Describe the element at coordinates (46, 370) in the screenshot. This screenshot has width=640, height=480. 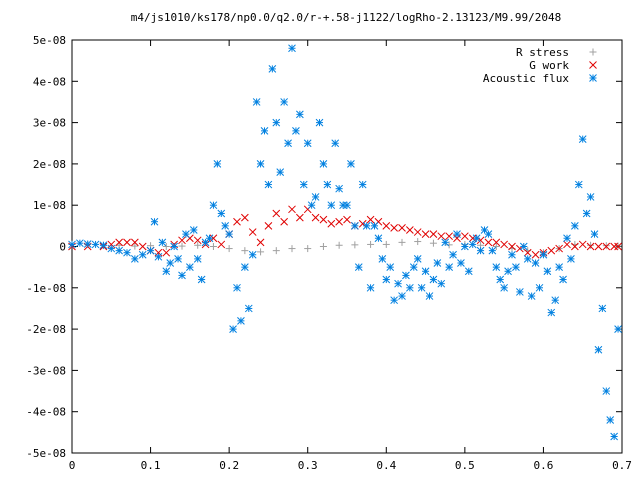
I see `y-tick-label: -3e-08` at that location.